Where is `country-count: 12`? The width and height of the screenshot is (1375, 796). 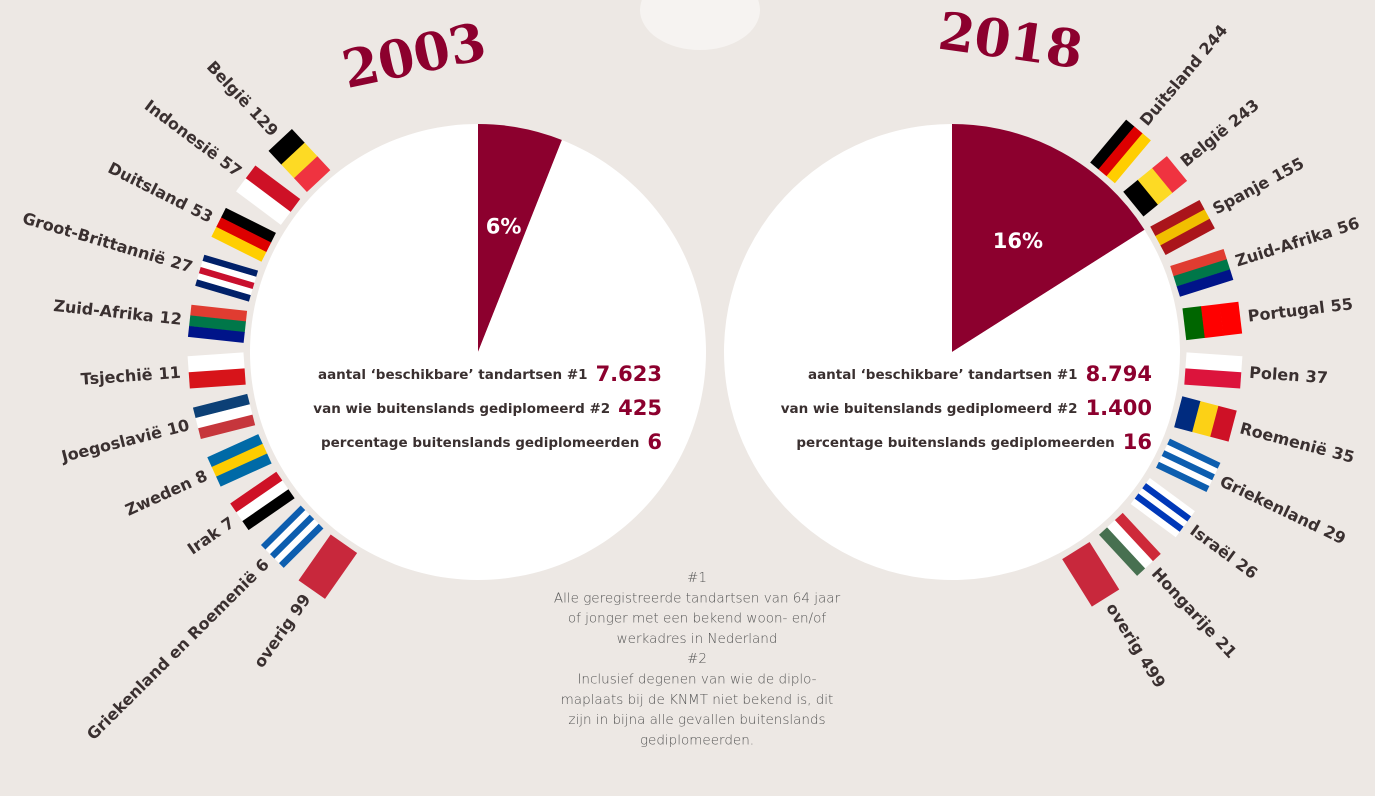 country-count: 12 is located at coordinates (171, 317).